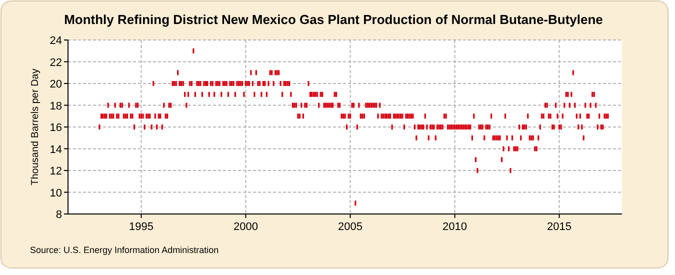  I want to click on y-tick-label: 14, so click(56, 150).